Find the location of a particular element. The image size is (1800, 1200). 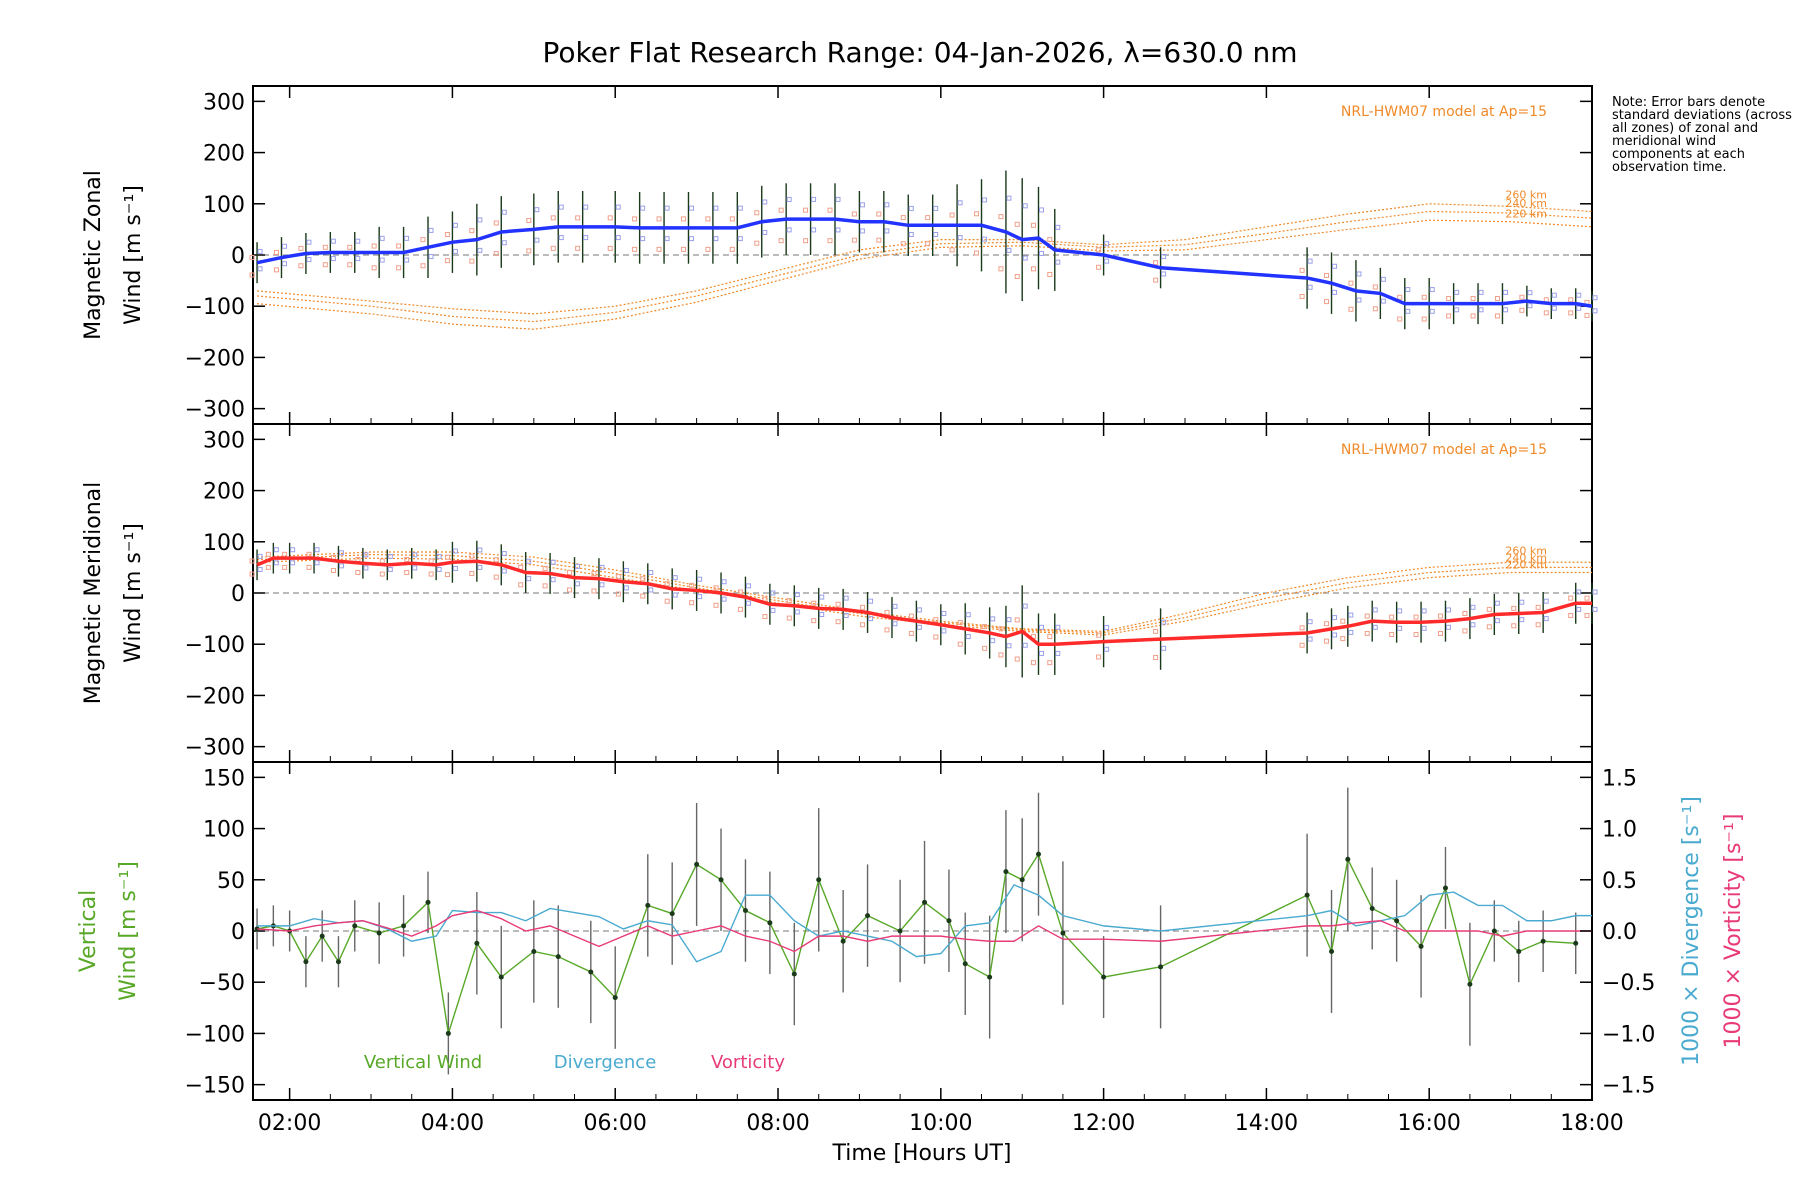

legend-entry: Divergence is located at coordinates (605, 1062).